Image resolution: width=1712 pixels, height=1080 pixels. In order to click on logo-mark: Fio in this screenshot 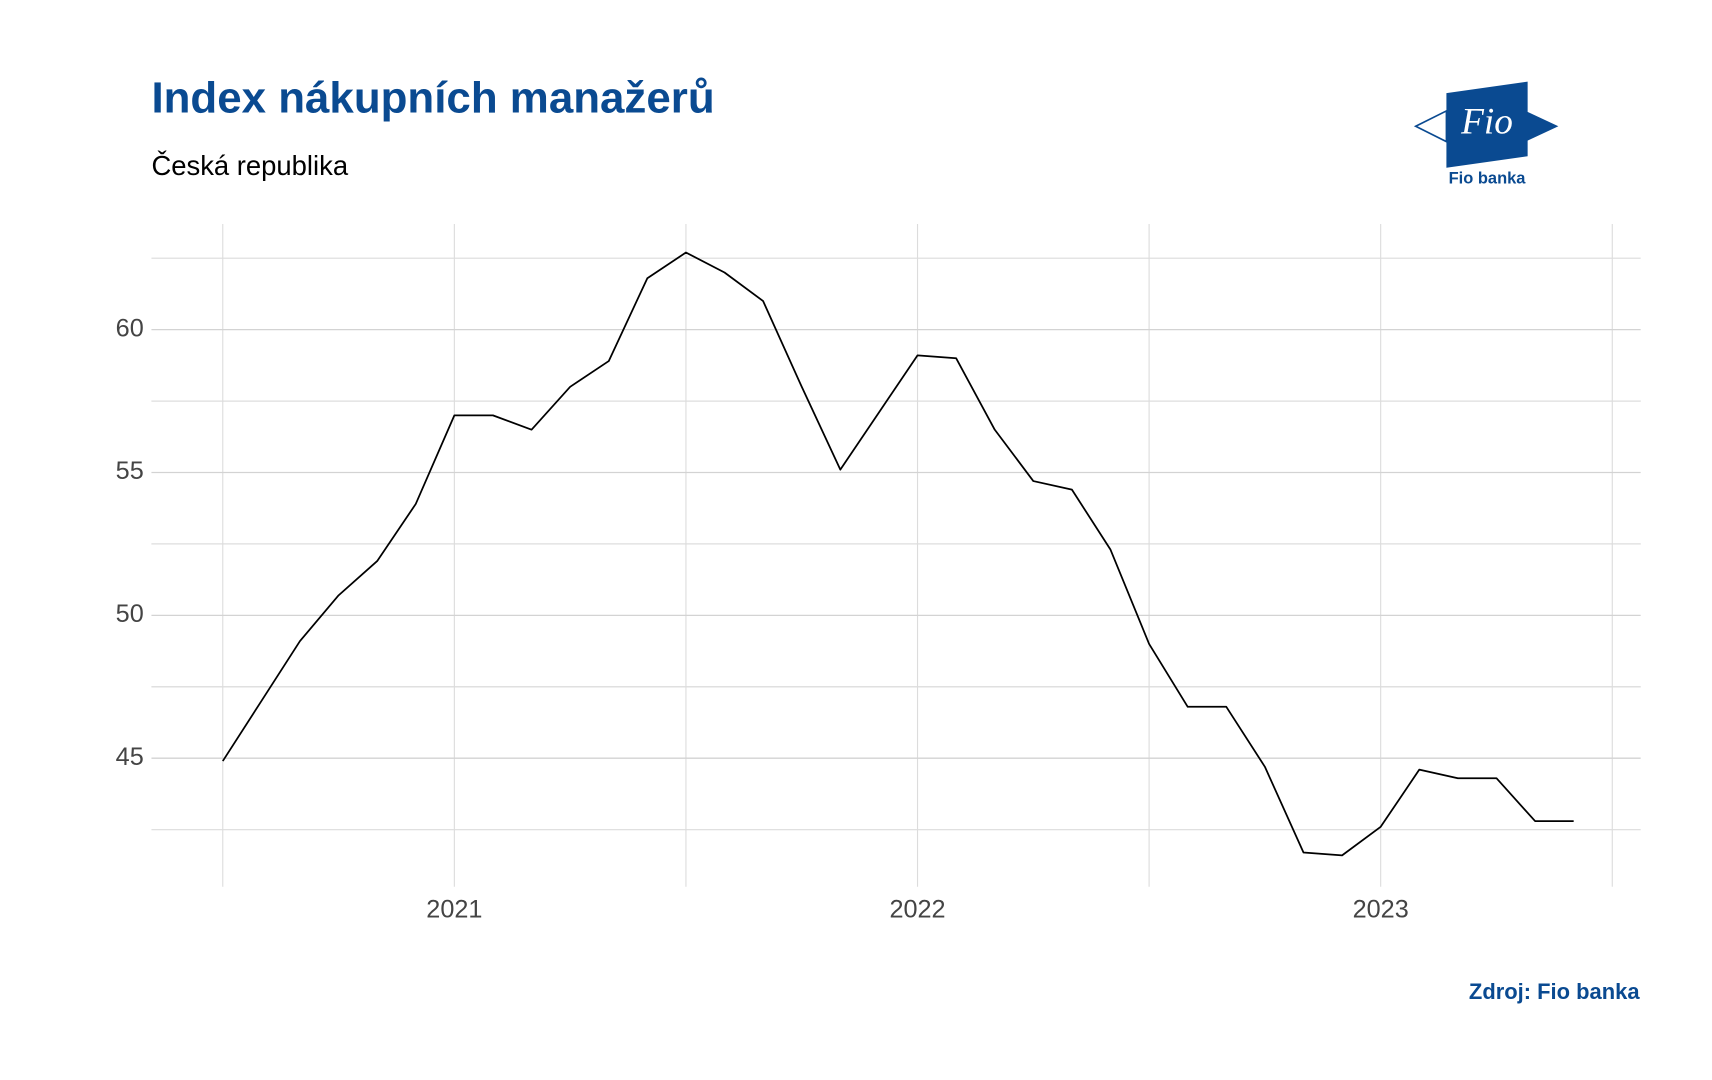, I will do `click(1486, 122)`.